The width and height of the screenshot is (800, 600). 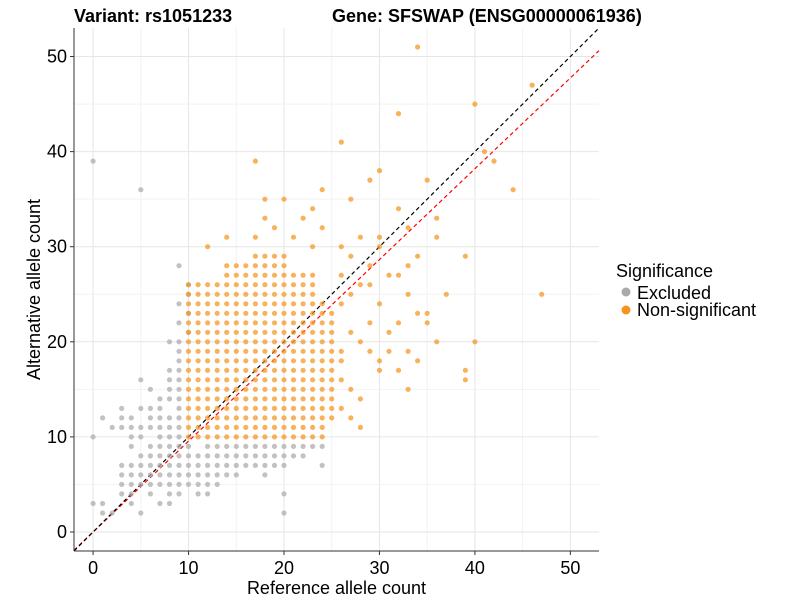 What do you see at coordinates (674, 293) in the screenshot?
I see `legend-label-excluded: Excluded` at bounding box center [674, 293].